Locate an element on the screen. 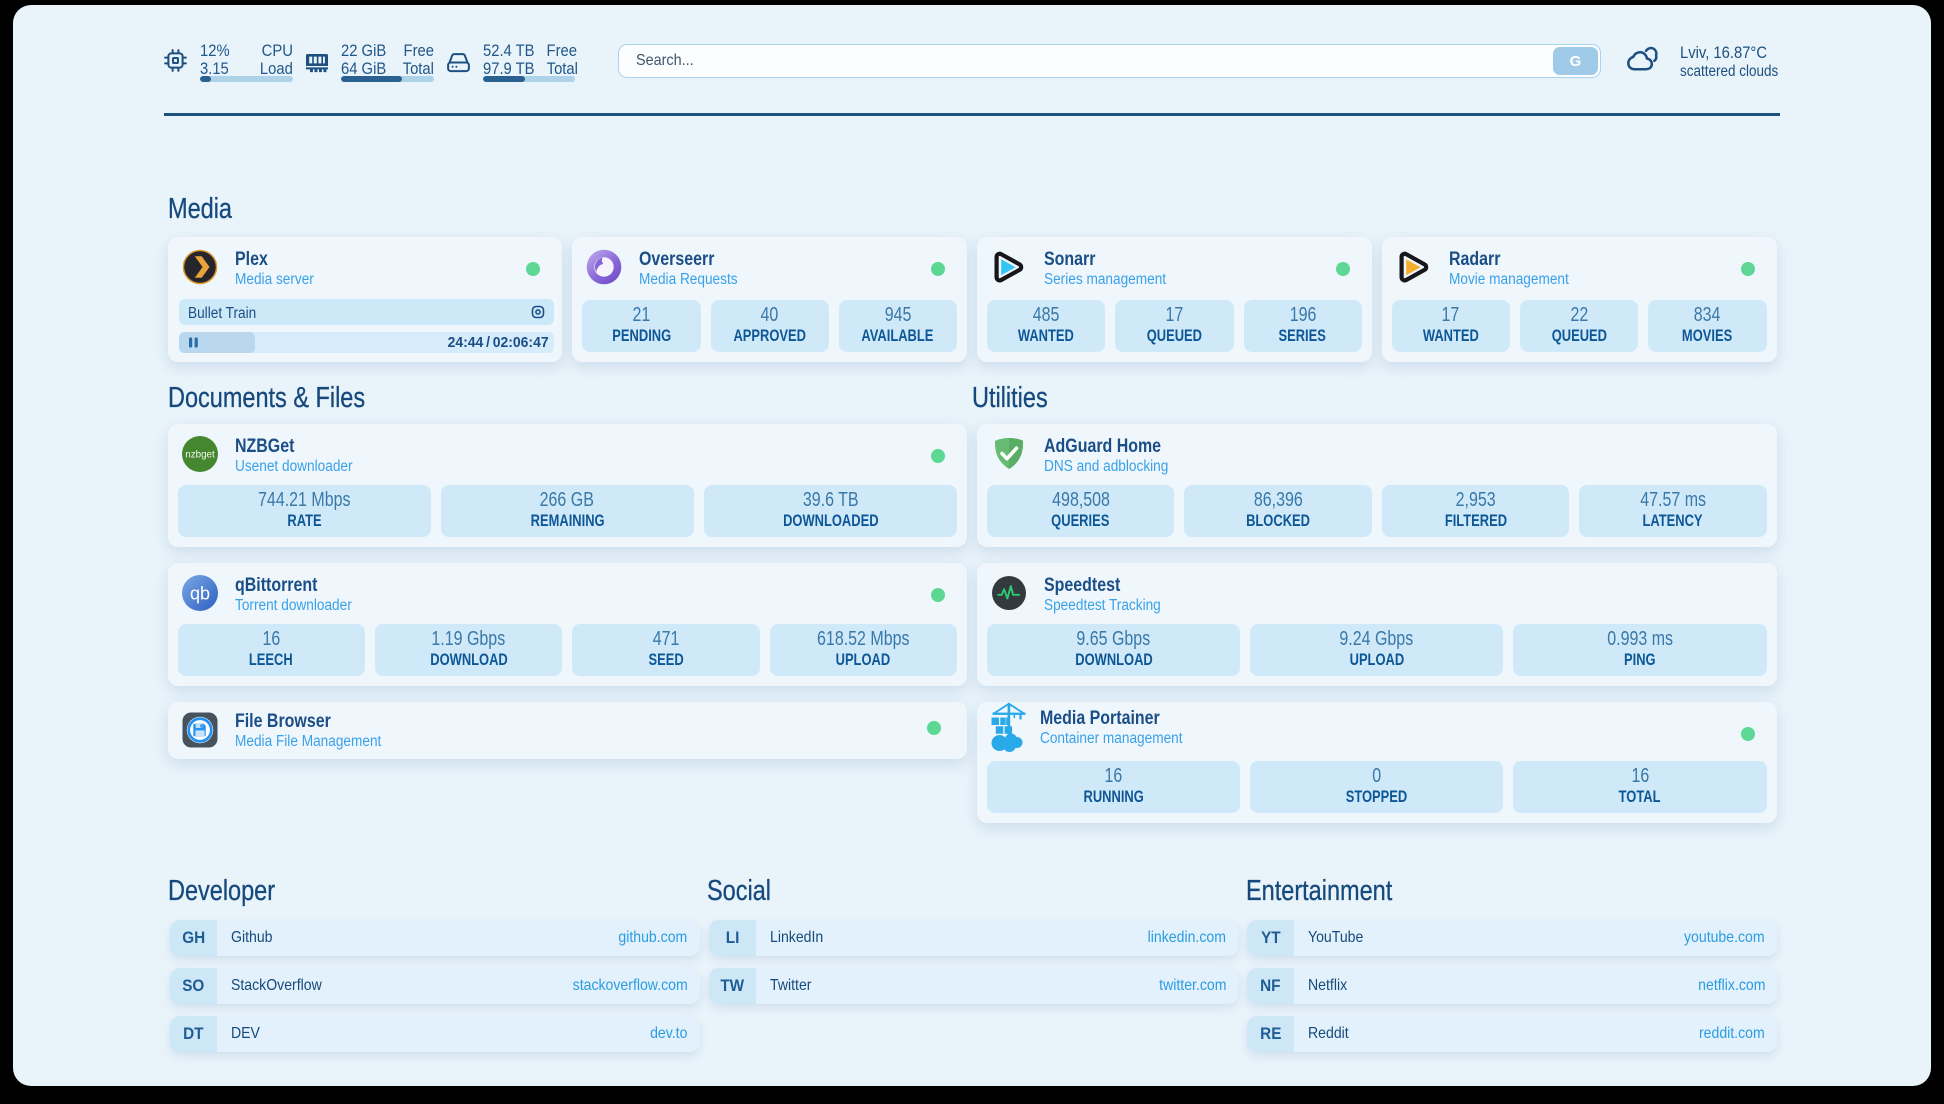 The image size is (1944, 1104). svg-text: qb is located at coordinates (199, 594).